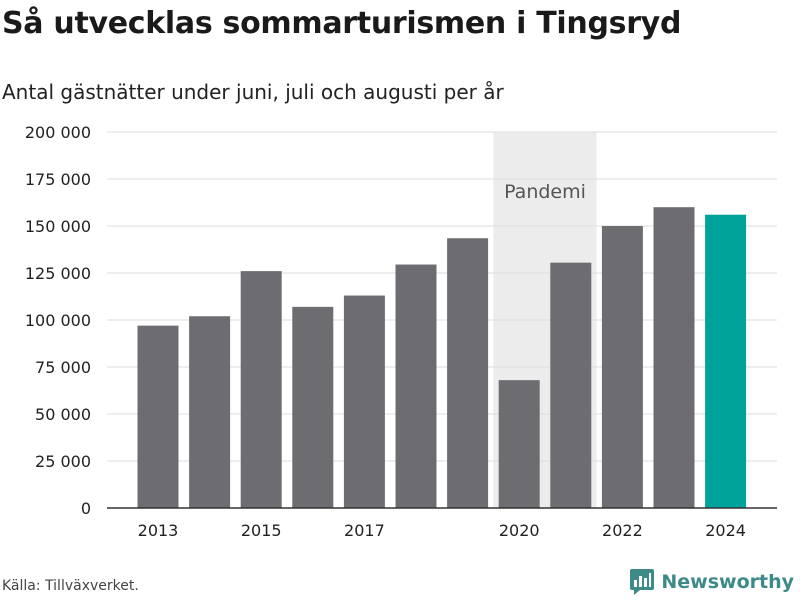  I want to click on x-tick-label: 2024, so click(725, 530).